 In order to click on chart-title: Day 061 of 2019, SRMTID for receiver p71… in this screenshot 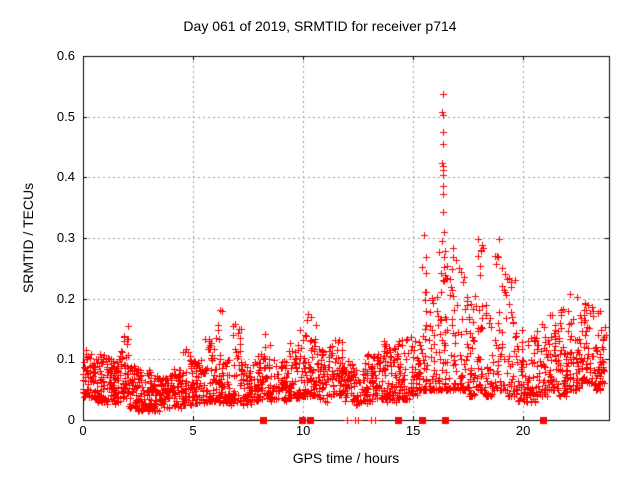, I will do `click(320, 26)`.